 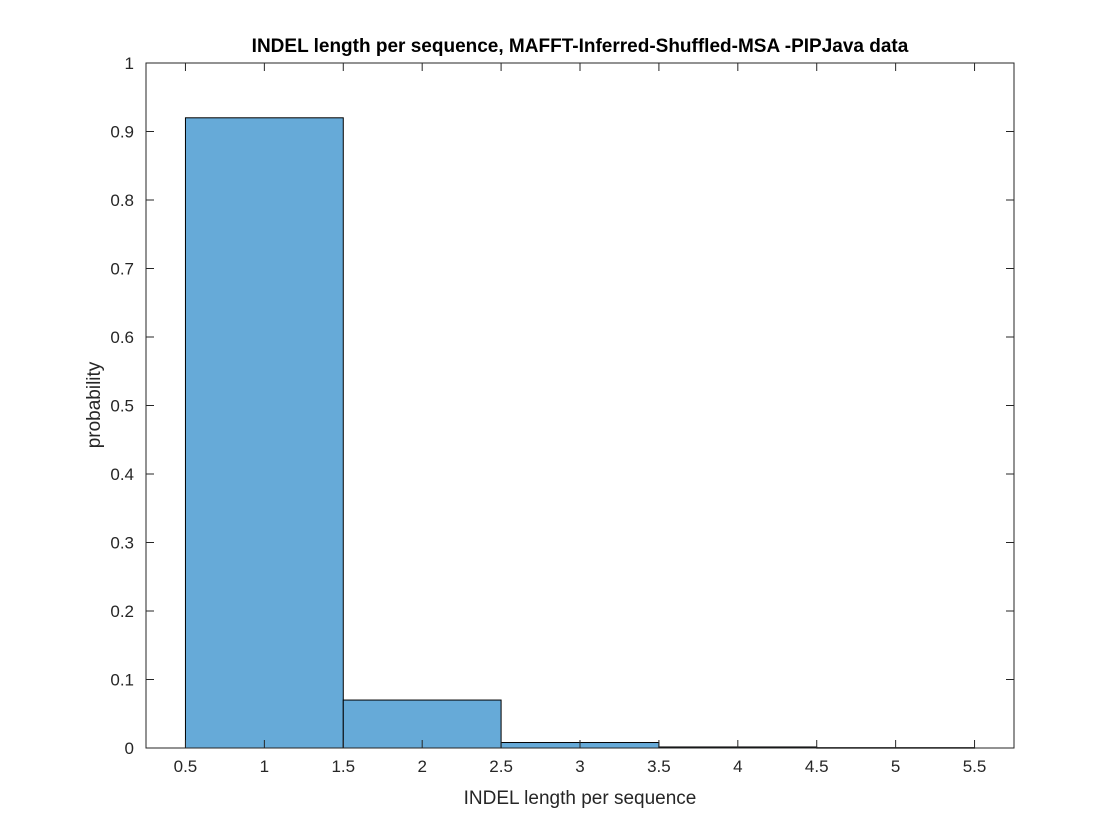 I want to click on x-tick-label: 3.5, so click(x=659, y=766).